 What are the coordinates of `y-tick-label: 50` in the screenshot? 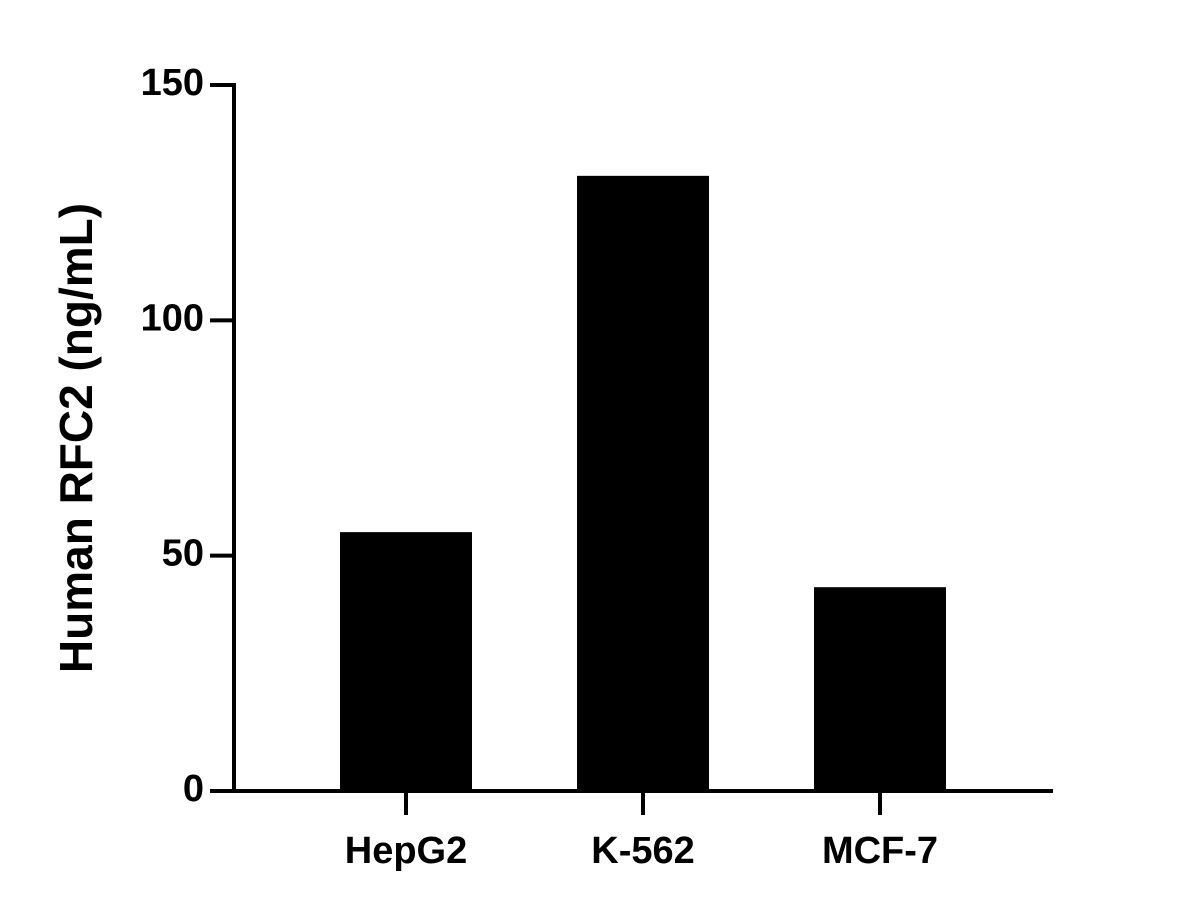 It's located at (183, 554).